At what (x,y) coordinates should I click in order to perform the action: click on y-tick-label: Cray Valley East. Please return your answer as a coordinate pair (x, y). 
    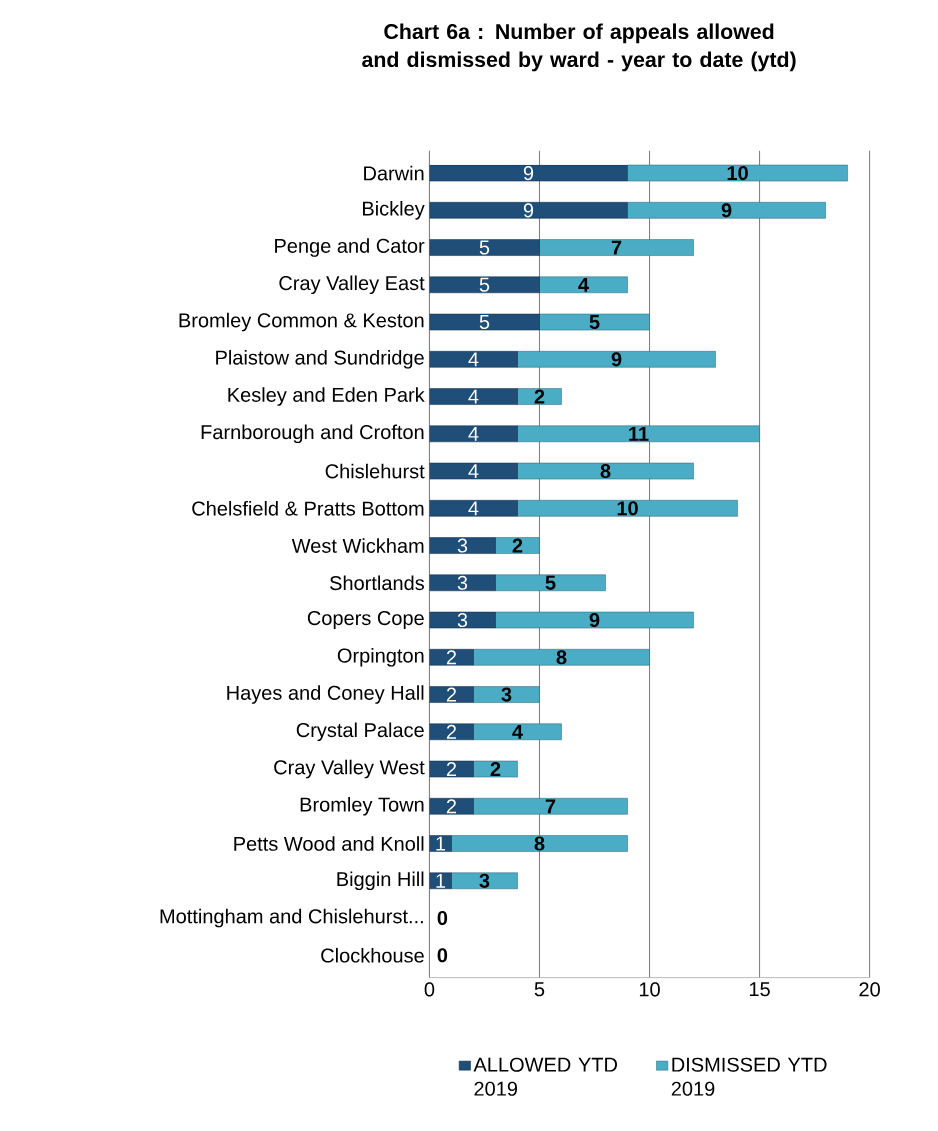
    Looking at the image, I should click on (352, 285).